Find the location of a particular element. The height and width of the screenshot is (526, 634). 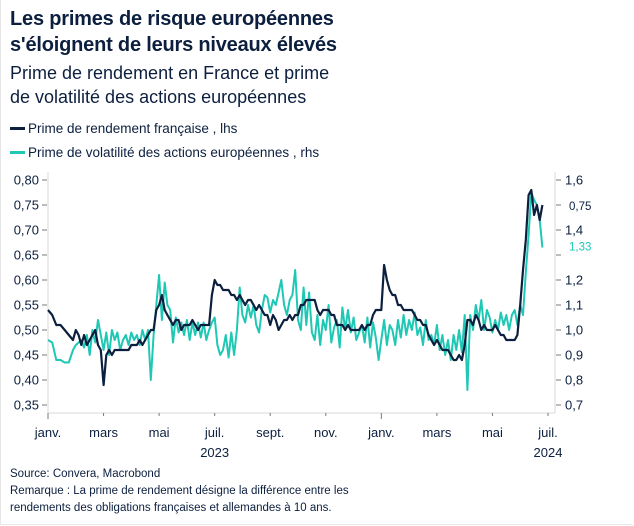

subtitle-line-2: de volatilité des actions européennes is located at coordinates (158, 97).